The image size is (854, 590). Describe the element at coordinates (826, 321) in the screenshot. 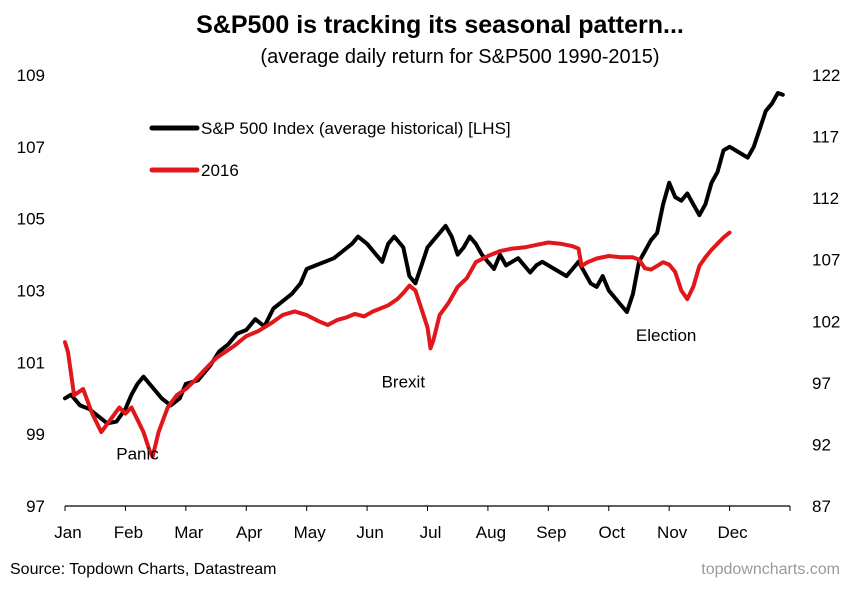

I see `y-right-tick-label: 102` at that location.